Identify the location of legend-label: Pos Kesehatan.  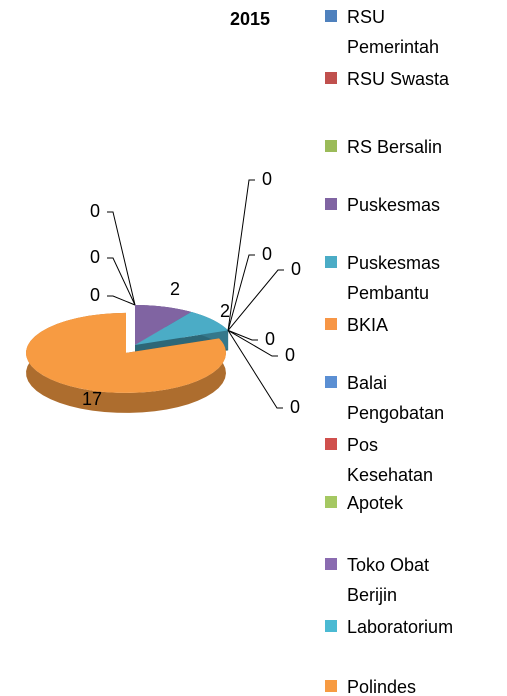
(390, 460).